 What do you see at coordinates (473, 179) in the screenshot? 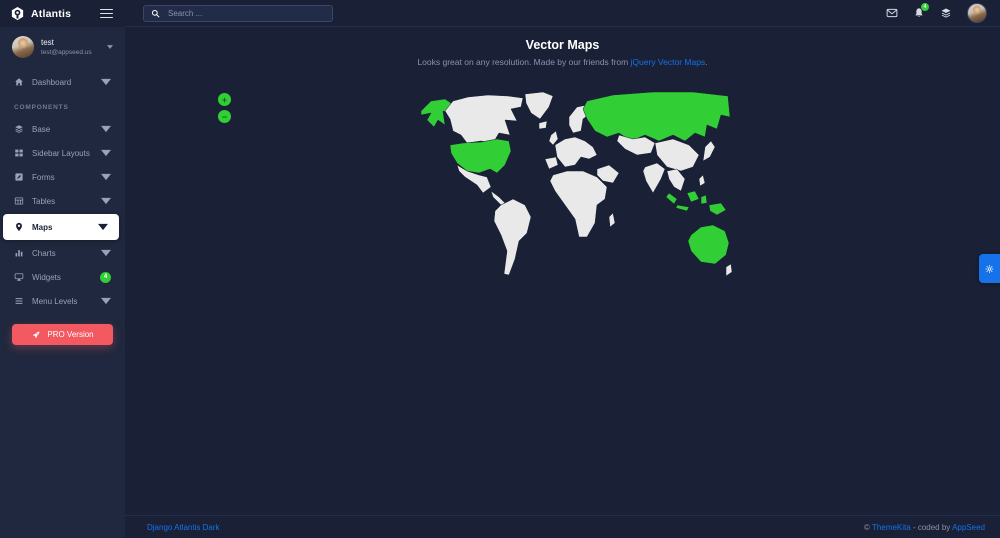
I see `map-region-mexico` at bounding box center [473, 179].